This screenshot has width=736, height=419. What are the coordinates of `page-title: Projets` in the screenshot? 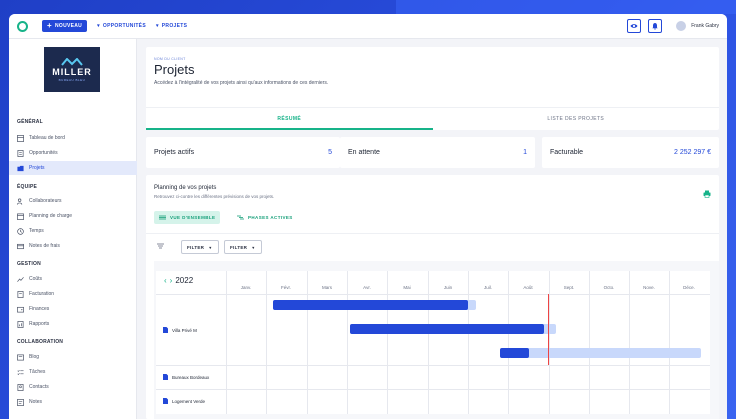 It's located at (174, 69).